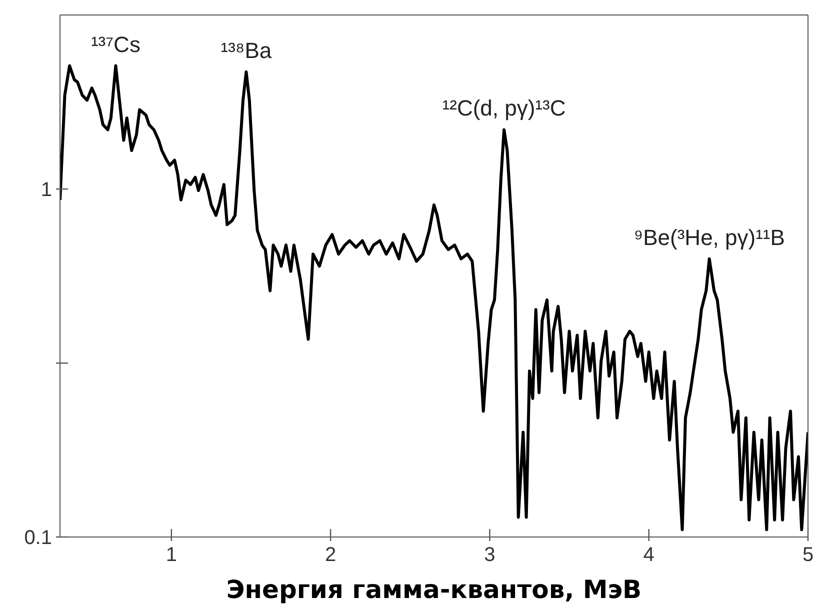 This screenshot has width=814, height=613. I want to click on annotation: ¹³⁸Ba, so click(246, 50).